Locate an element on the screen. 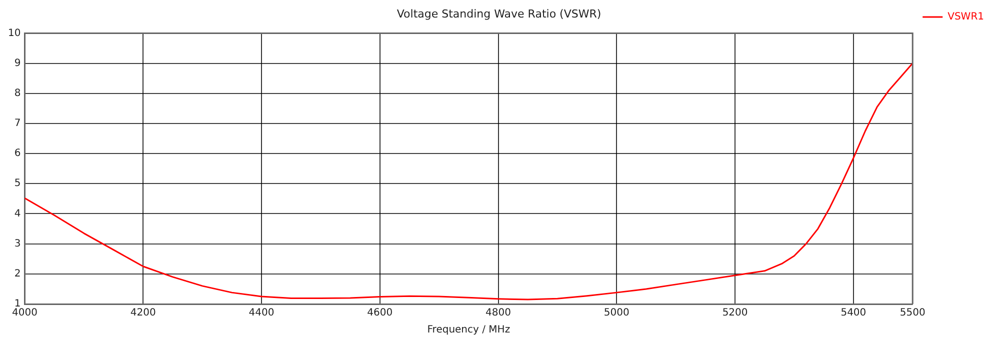 This screenshot has width=1000, height=340. y-tick-label: 7 is located at coordinates (17, 124).